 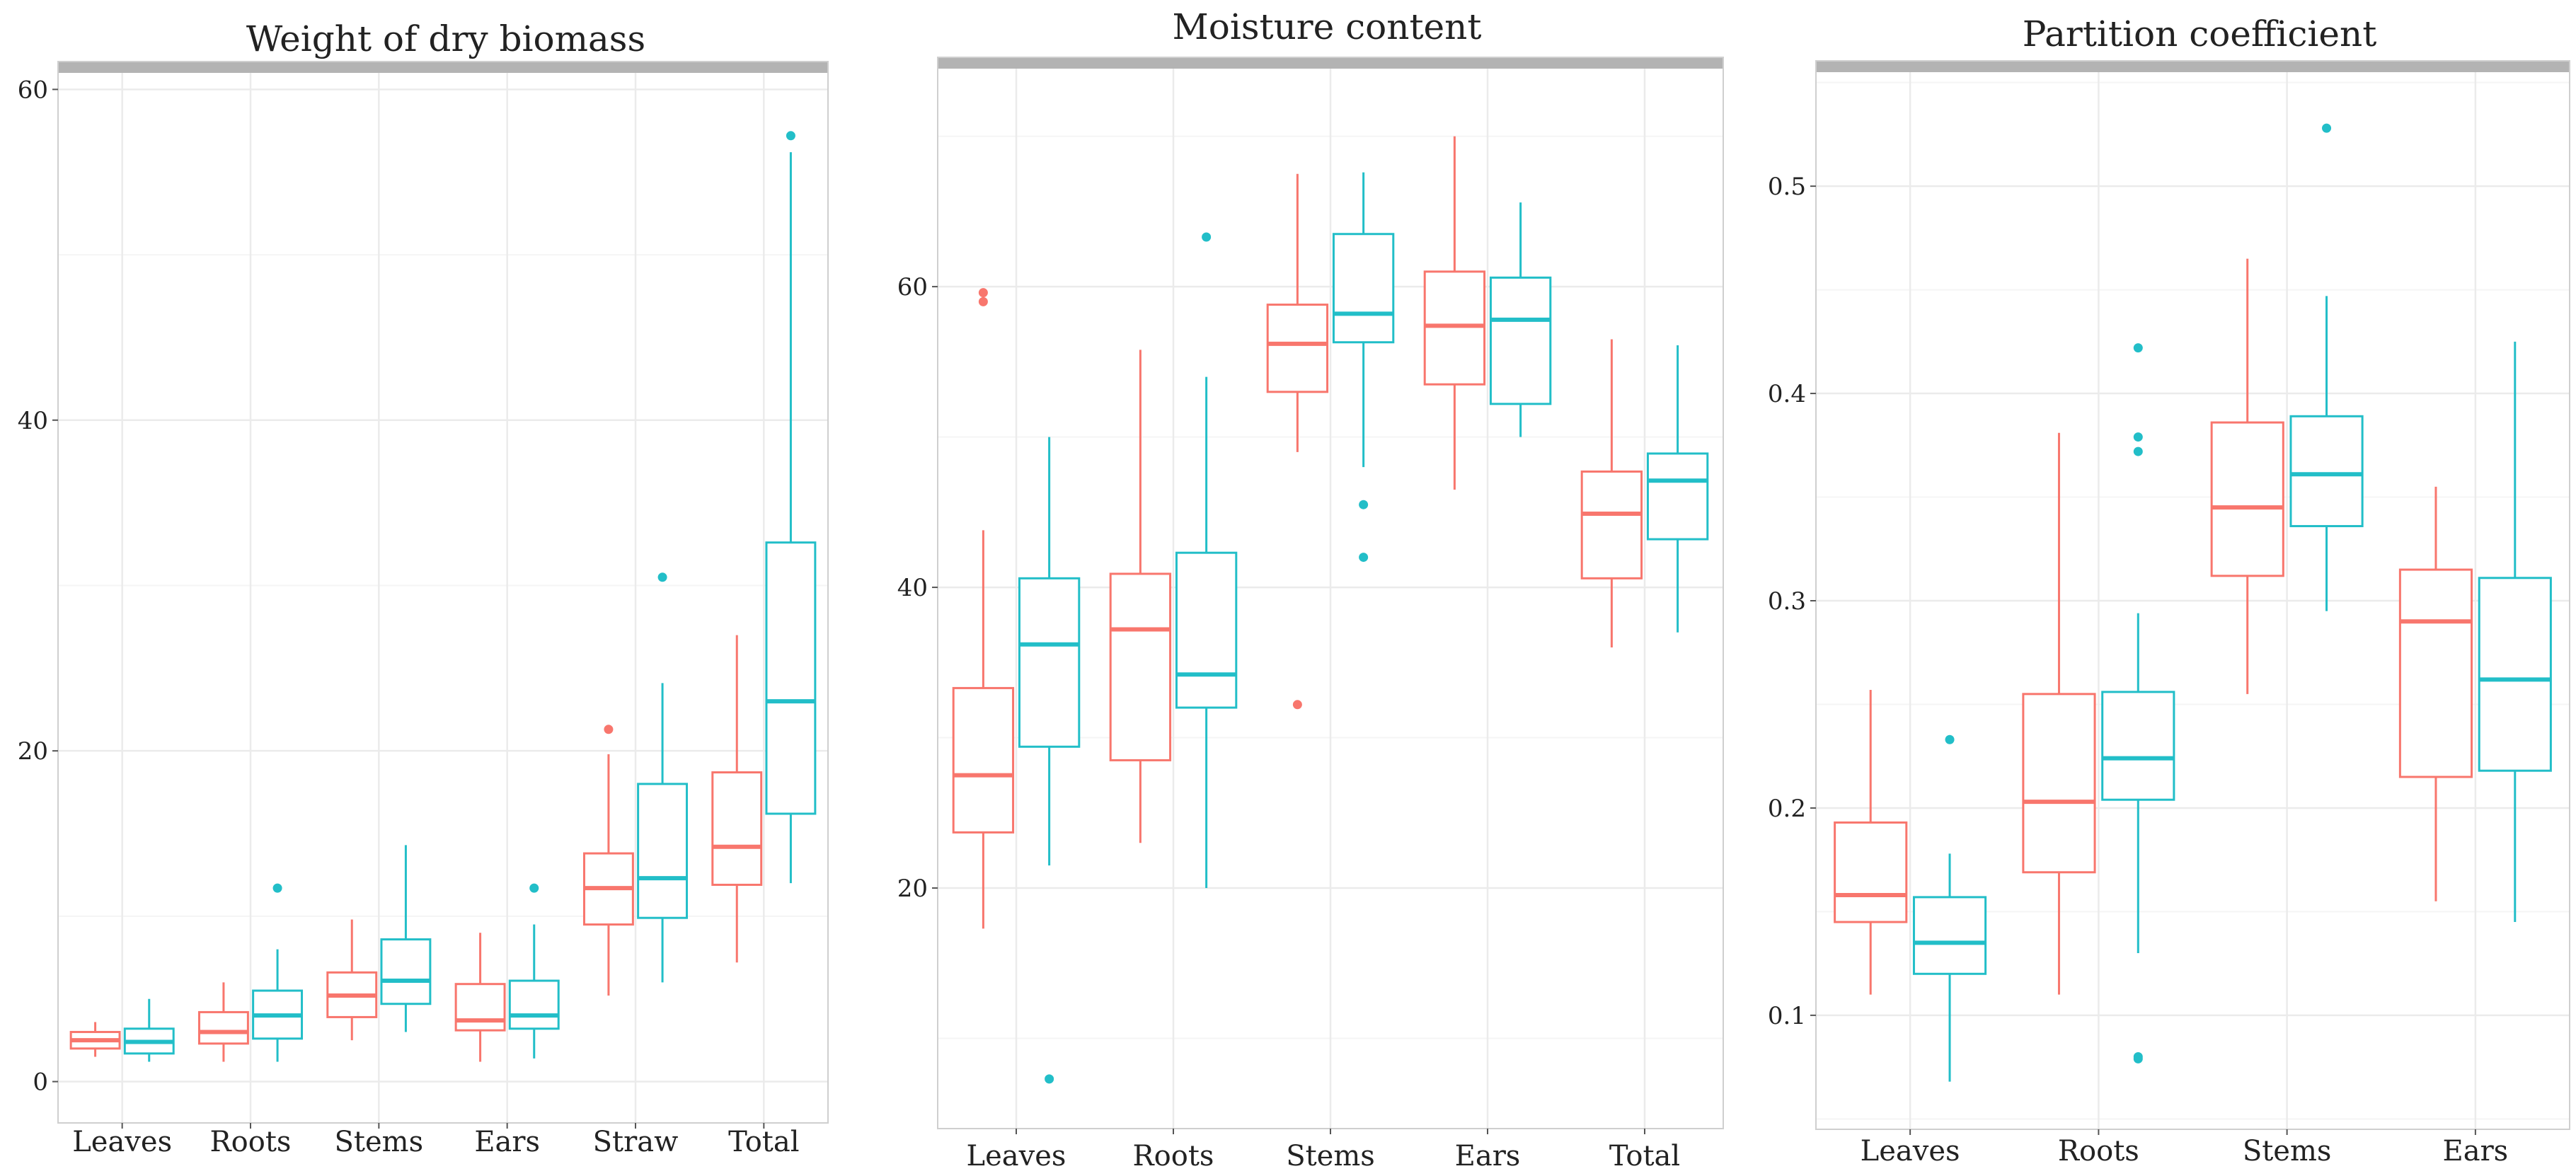 I want to click on y-tick-label: 0.1, so click(x=1787, y=1016).